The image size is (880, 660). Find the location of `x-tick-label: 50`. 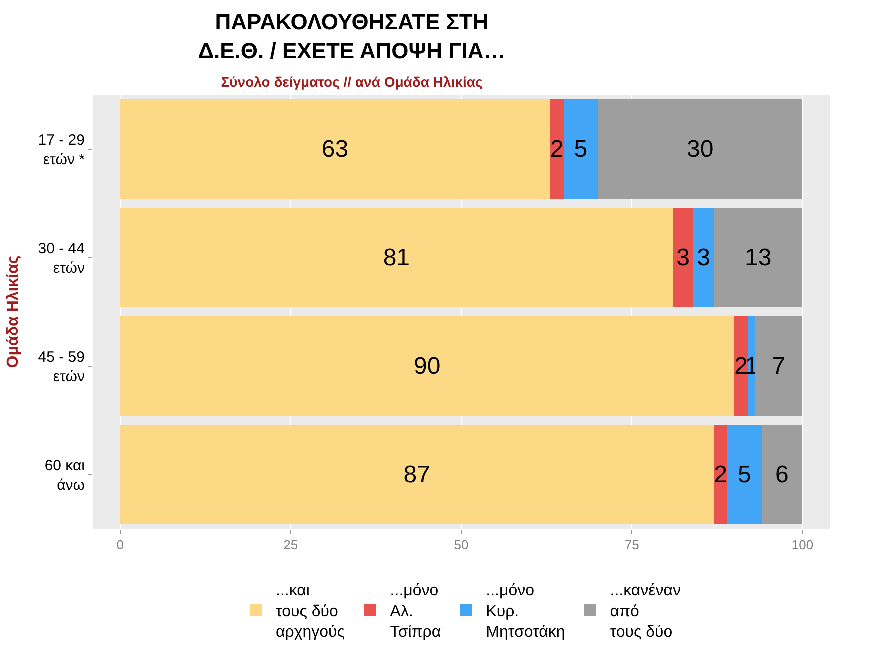

x-tick-label: 50 is located at coordinates (461, 545).